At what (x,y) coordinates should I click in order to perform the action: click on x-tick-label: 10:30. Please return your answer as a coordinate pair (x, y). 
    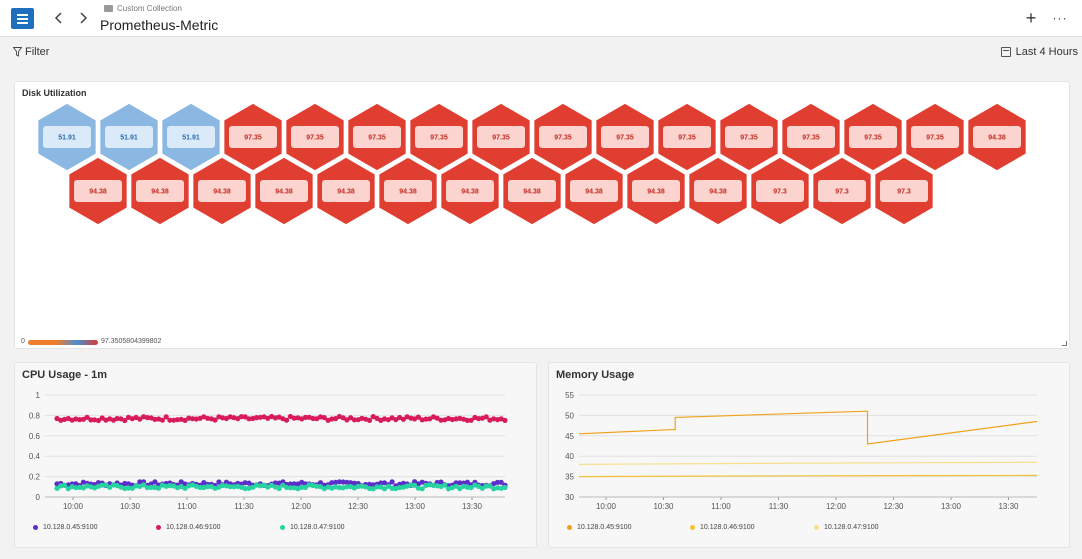
    Looking at the image, I should click on (663, 506).